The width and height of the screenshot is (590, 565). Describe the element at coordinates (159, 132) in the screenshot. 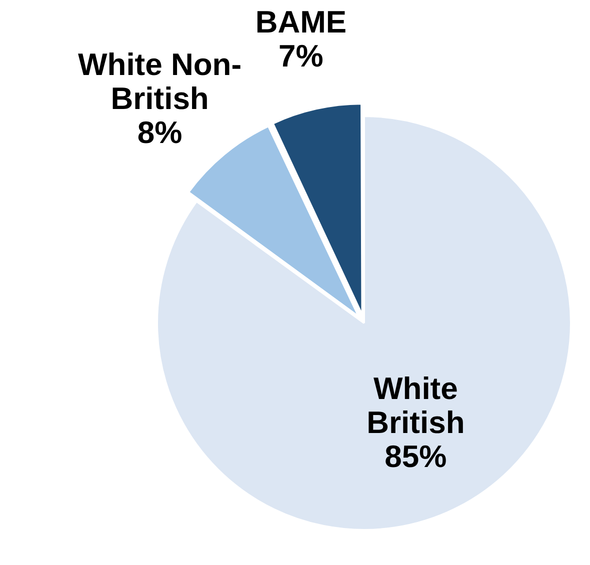

I see `data-label: 8%` at that location.